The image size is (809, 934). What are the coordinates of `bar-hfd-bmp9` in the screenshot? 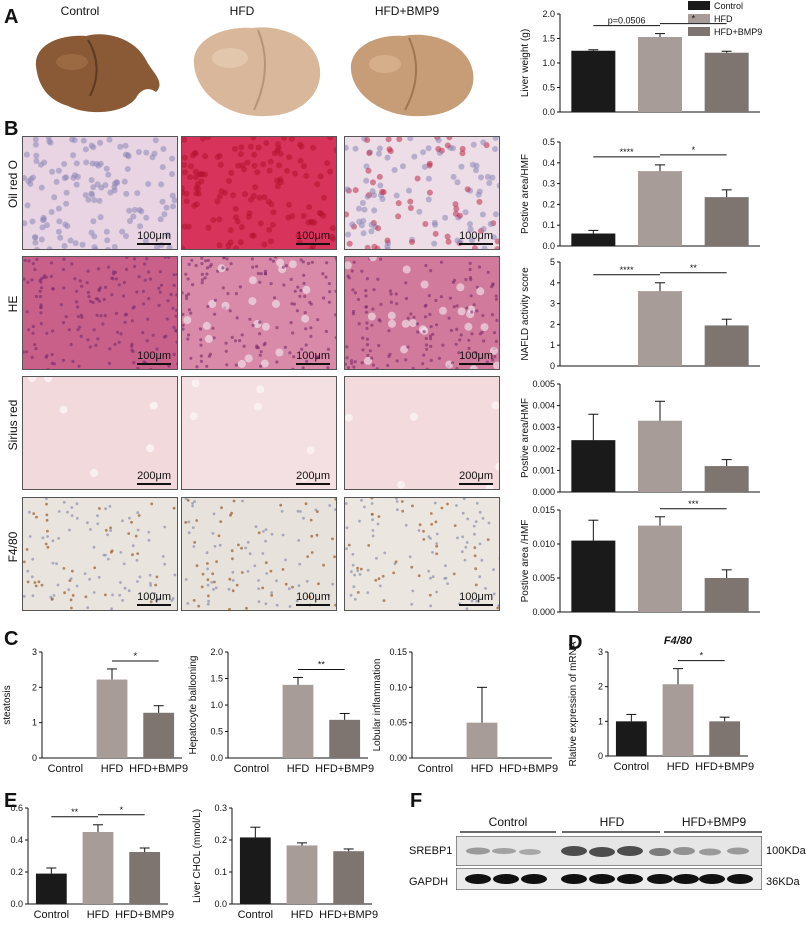 It's located at (726, 221).